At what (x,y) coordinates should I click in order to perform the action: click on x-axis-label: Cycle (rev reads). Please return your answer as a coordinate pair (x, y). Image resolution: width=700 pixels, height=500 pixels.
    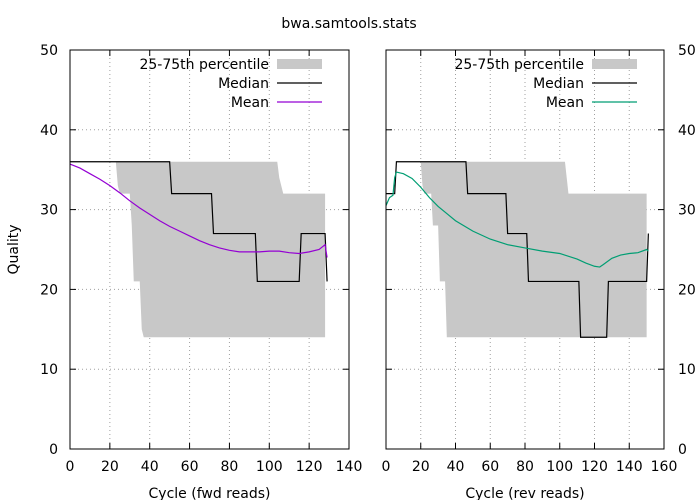
    Looking at the image, I should click on (524, 493).